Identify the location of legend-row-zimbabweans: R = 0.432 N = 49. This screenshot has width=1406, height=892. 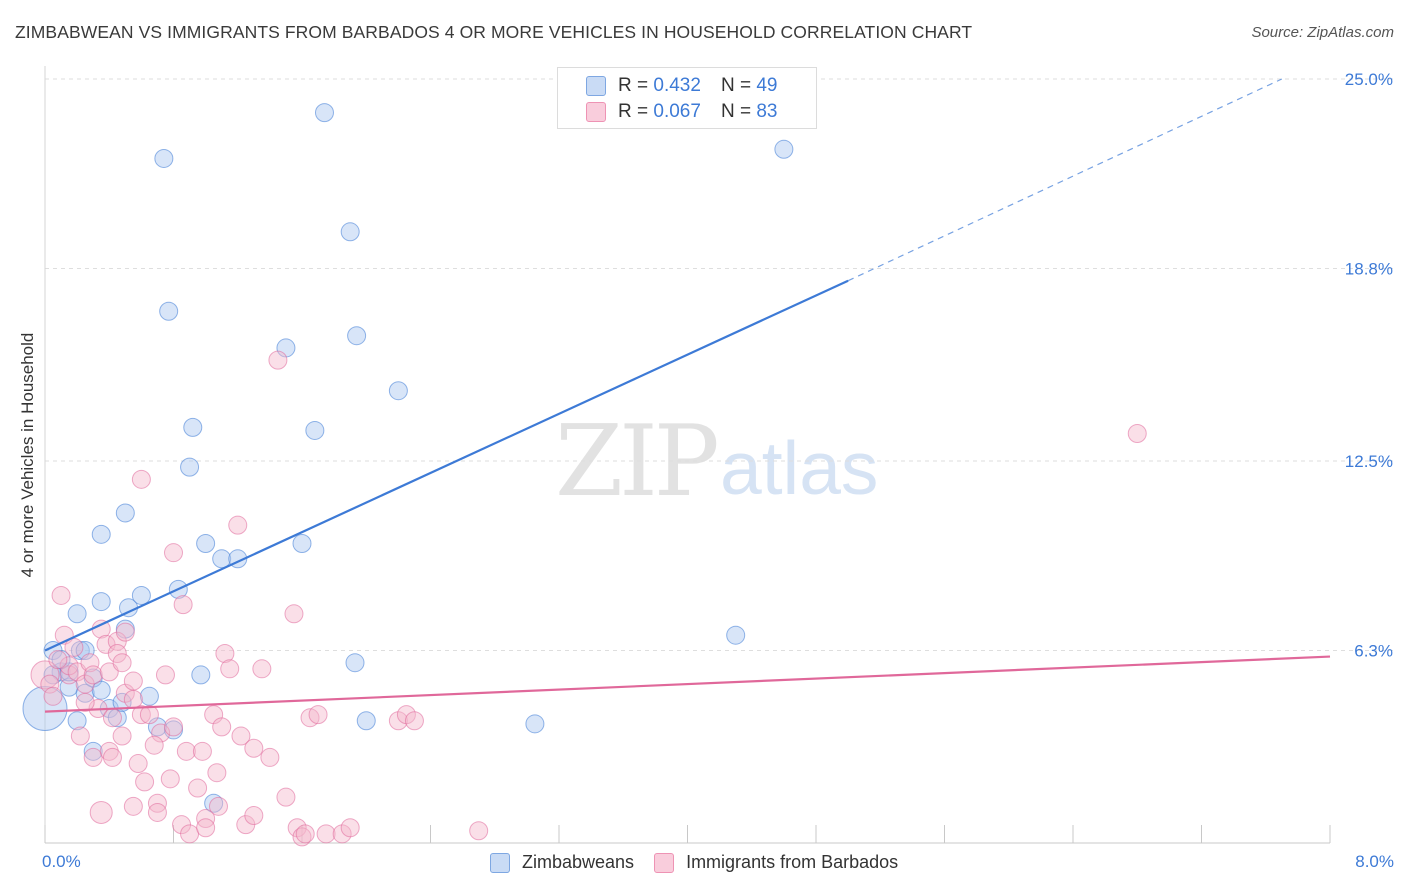
(681, 86).